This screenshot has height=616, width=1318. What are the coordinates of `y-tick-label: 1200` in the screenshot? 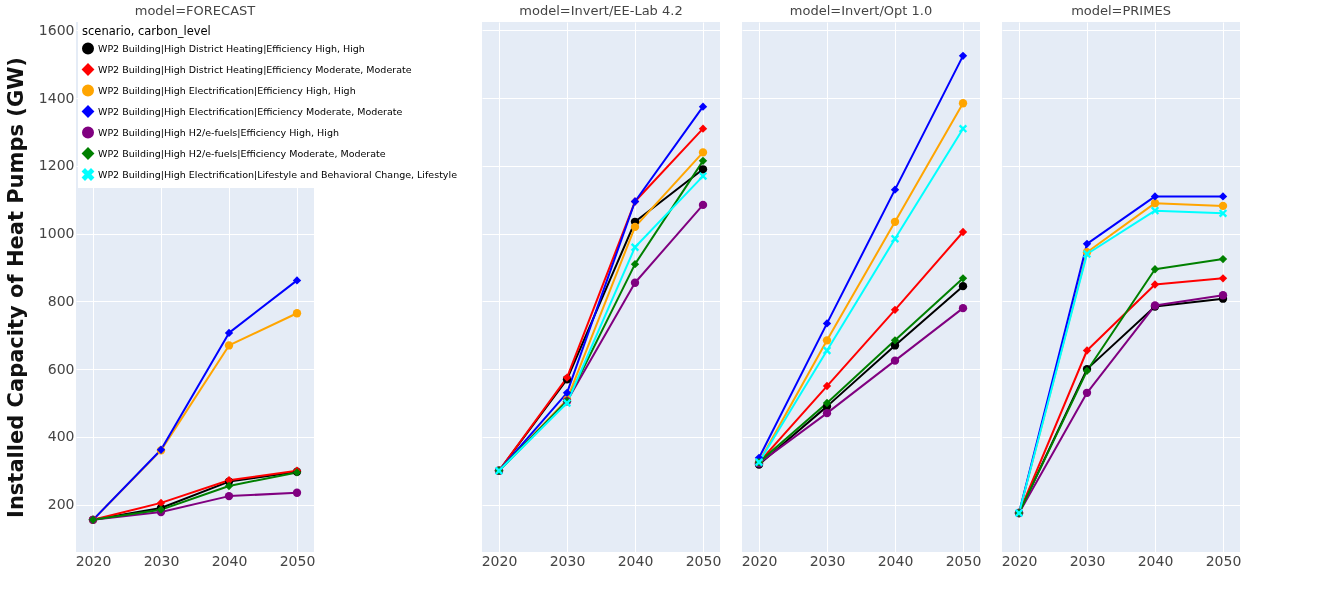 It's located at (56, 165).